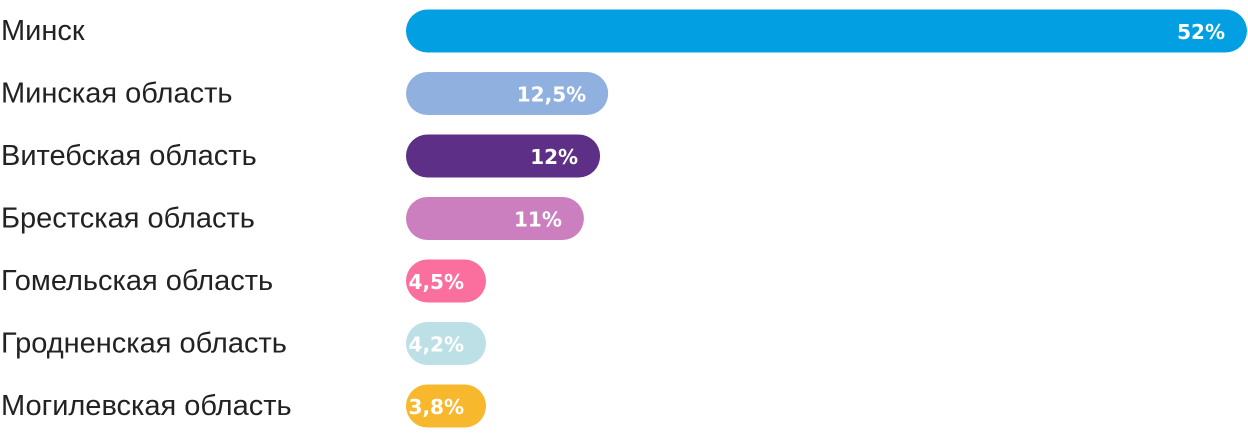 This screenshot has width=1248, height=434. What do you see at coordinates (436, 345) in the screenshot?
I see `value-label: 4,2%` at bounding box center [436, 345].